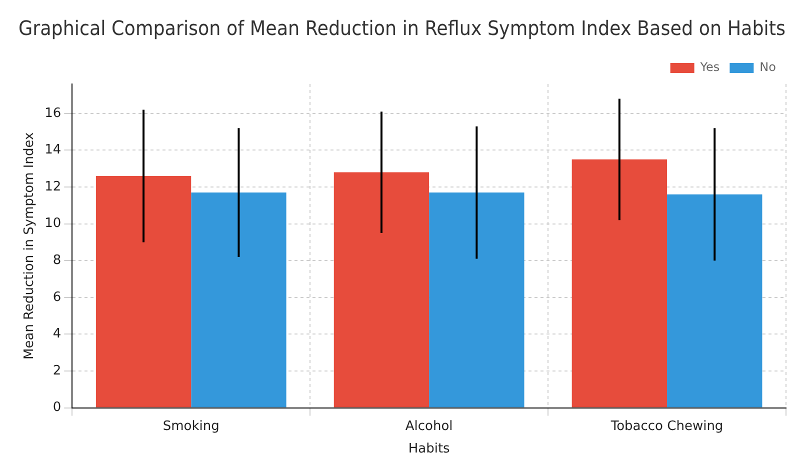  Describe the element at coordinates (53, 150) in the screenshot. I see `y-tick-label: 14` at that location.